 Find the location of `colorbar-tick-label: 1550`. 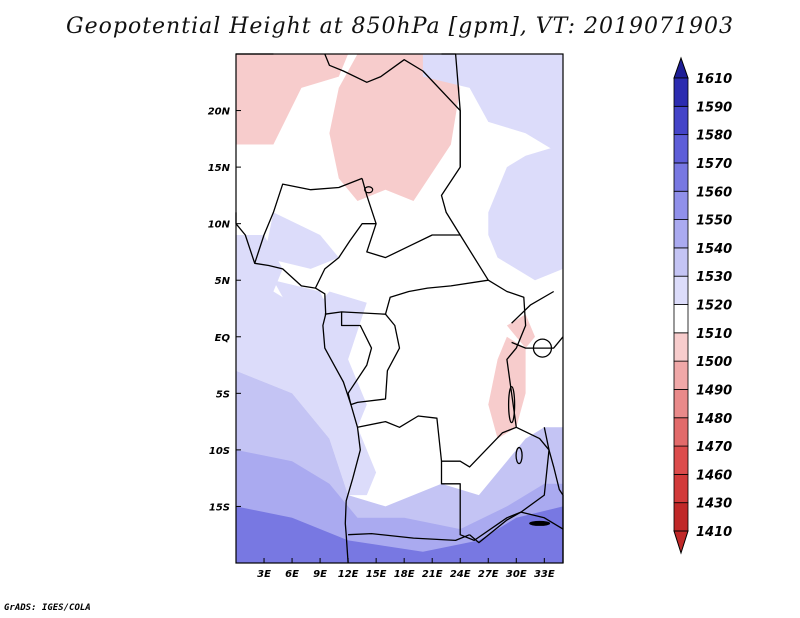

colorbar-tick-label: 1550 is located at coordinates (714, 221).